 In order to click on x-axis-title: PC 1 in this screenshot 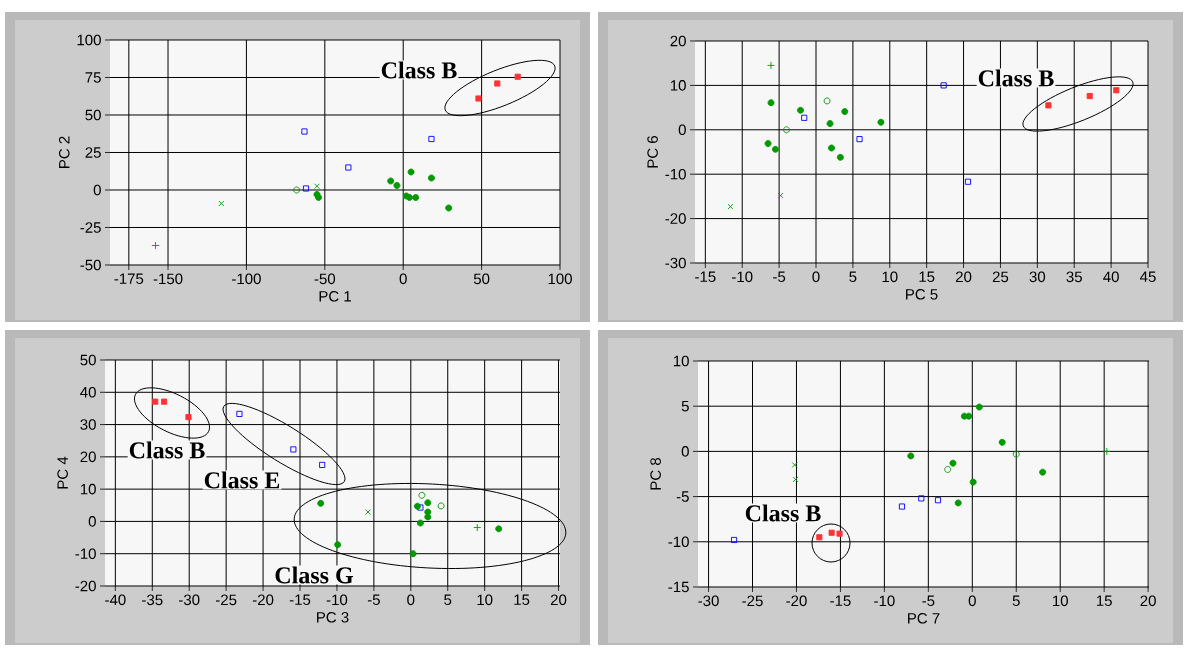, I will do `click(335, 296)`.